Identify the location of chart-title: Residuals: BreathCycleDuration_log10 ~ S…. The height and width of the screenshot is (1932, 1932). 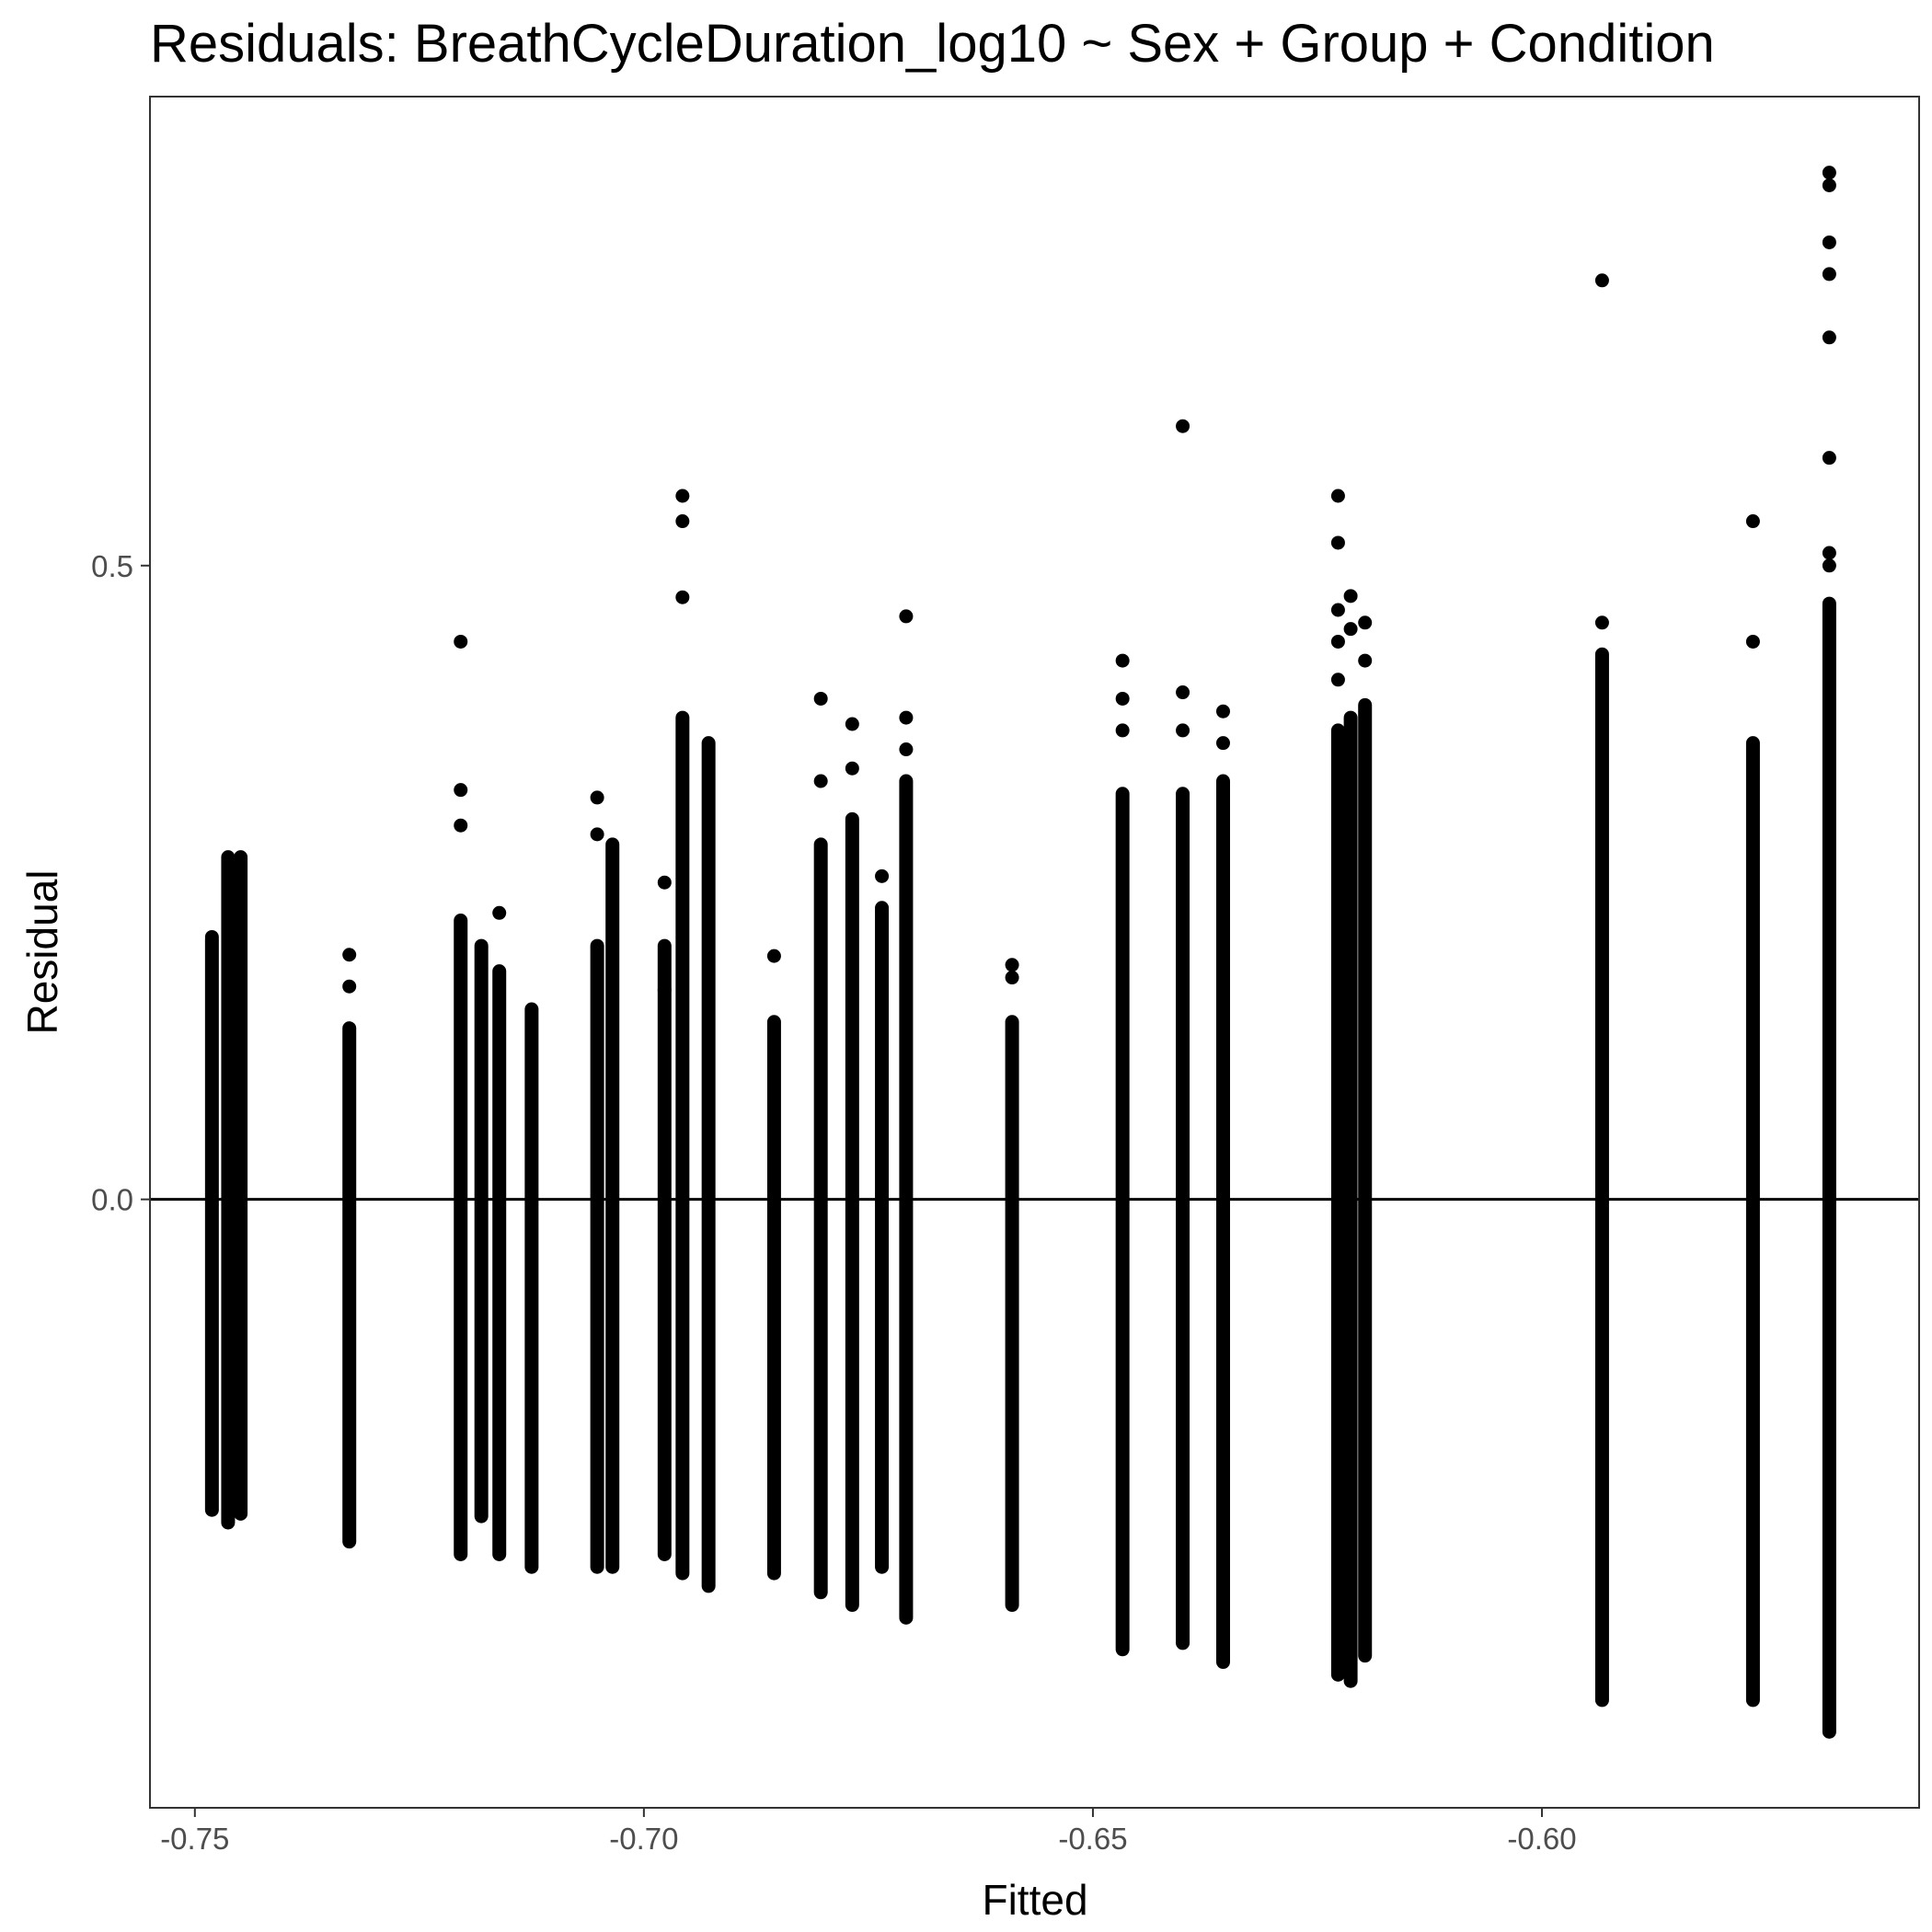
(932, 44).